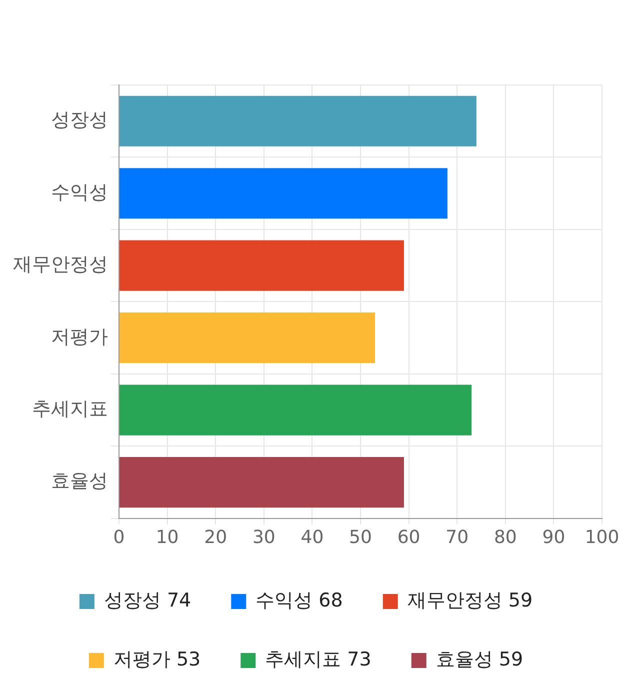  Describe the element at coordinates (602, 537) in the screenshot. I see `x-tick-label: 100` at that location.